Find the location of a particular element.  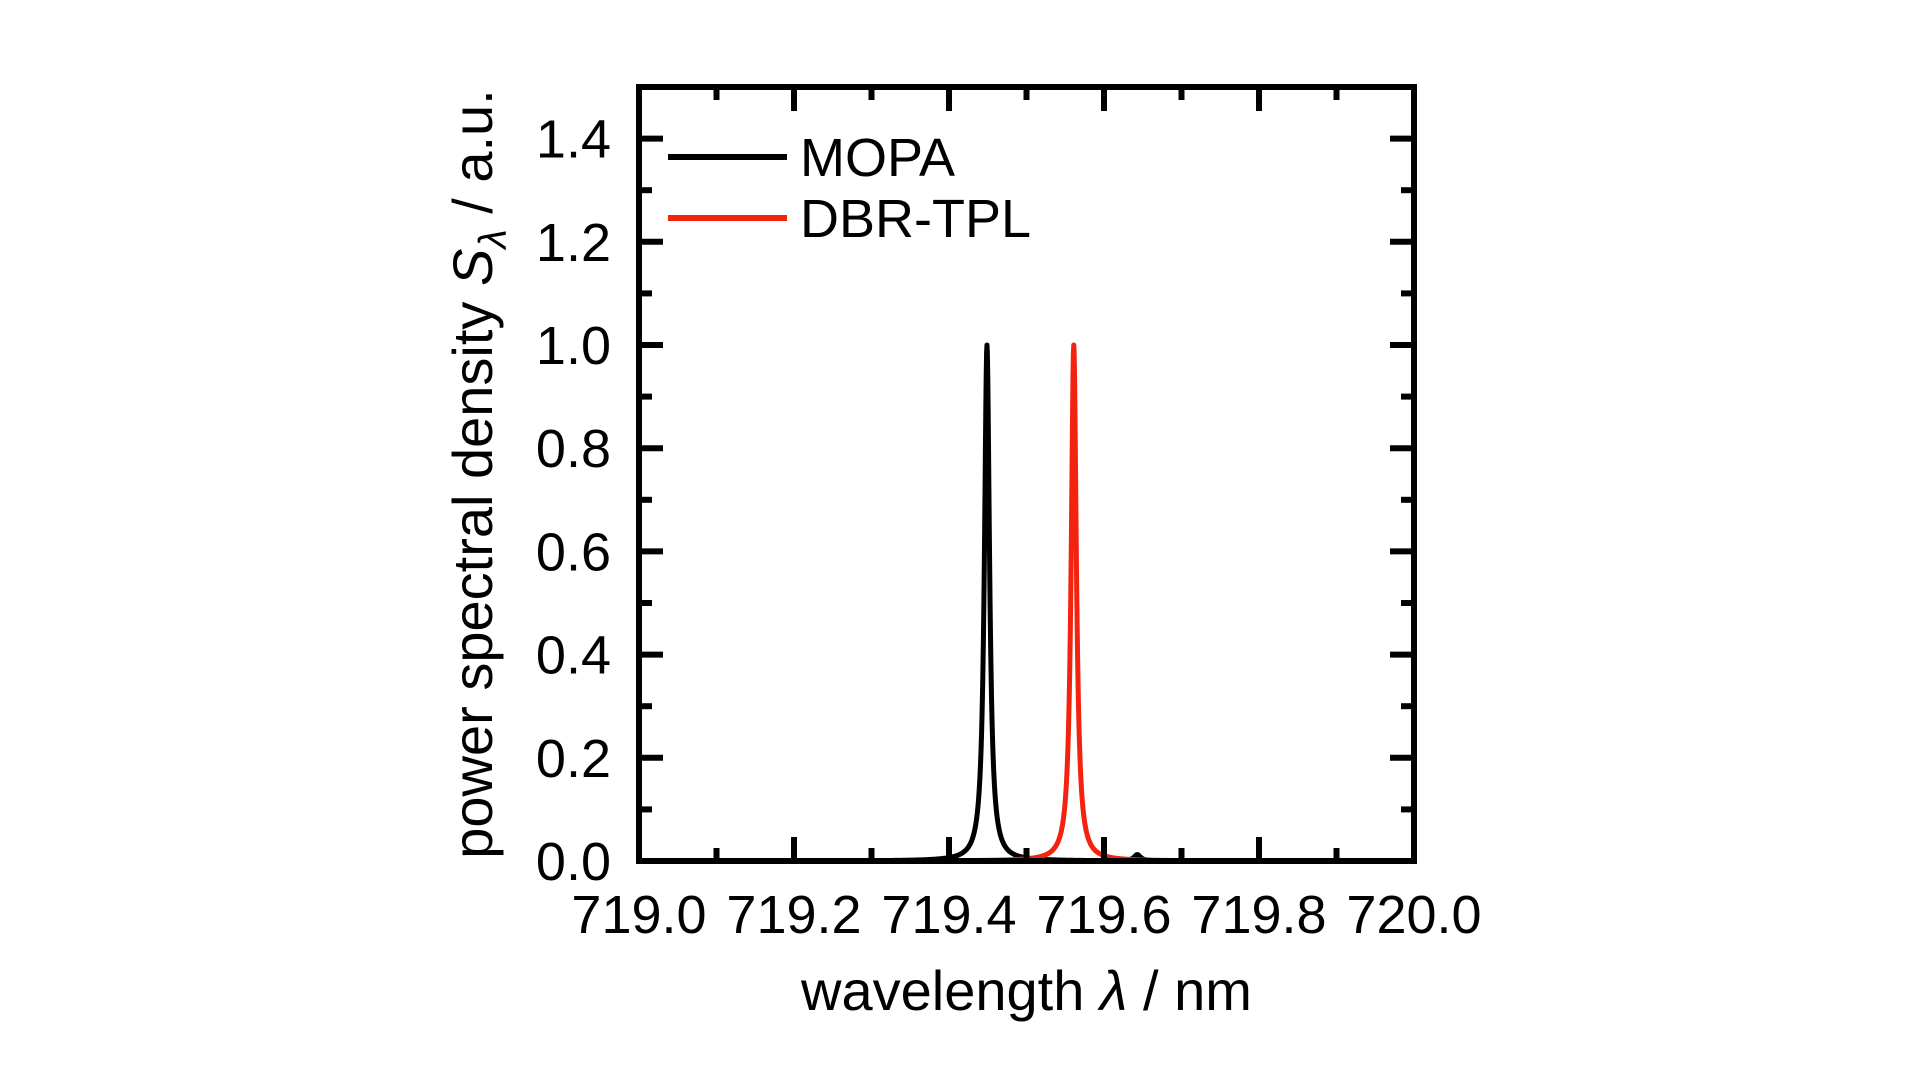

y-tick-label: 0.2 is located at coordinates (573, 759).